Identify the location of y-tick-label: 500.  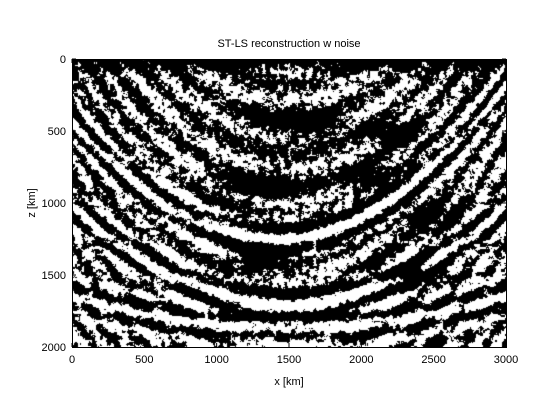
(57, 132).